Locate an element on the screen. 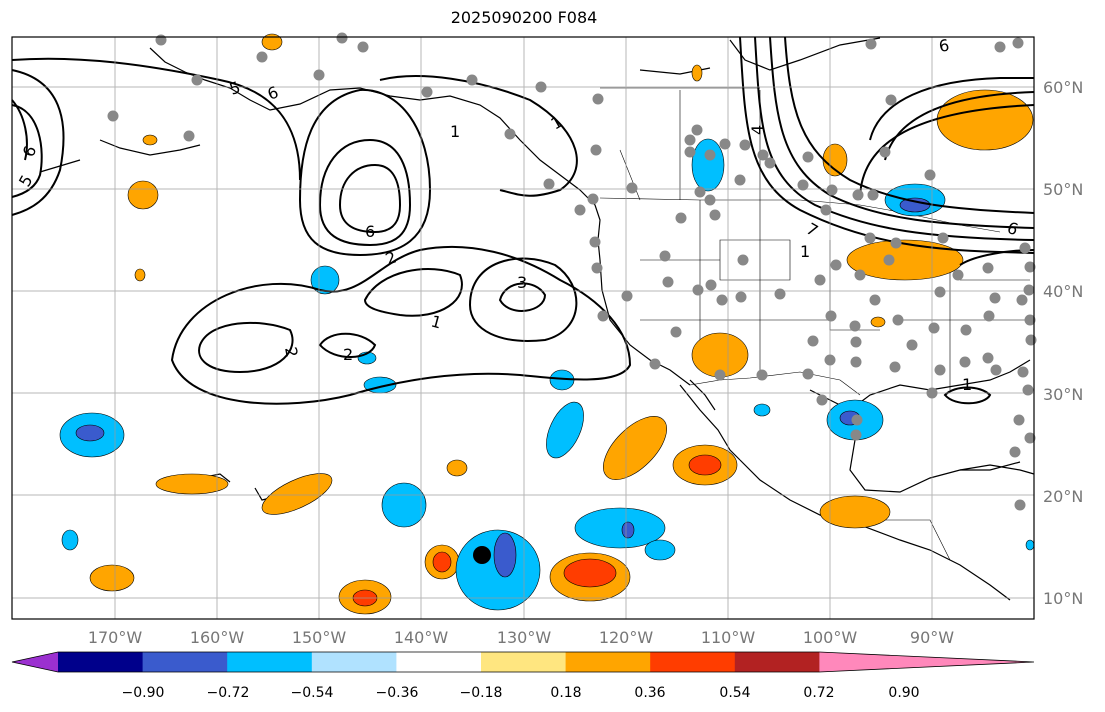 The image size is (1105, 712). colorbar-tick-label: 0.36 is located at coordinates (649, 693).